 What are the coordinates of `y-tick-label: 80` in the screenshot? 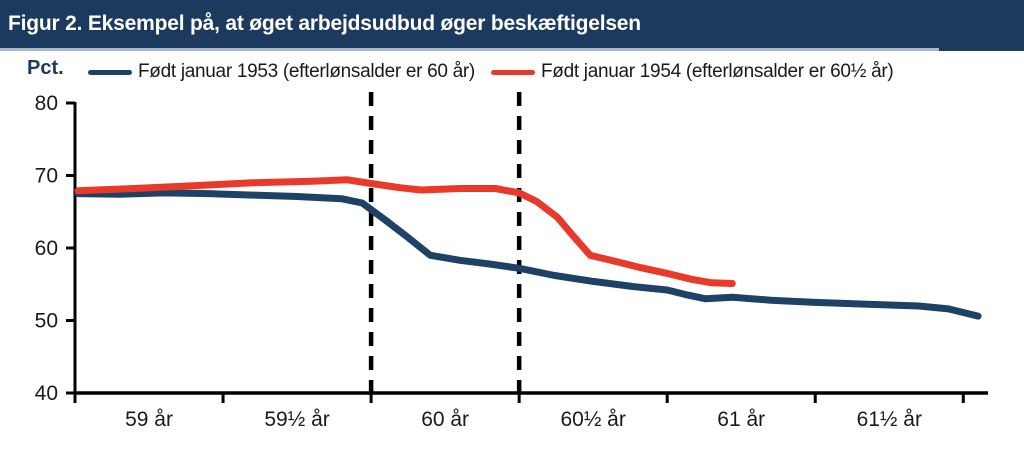 It's located at (46, 103).